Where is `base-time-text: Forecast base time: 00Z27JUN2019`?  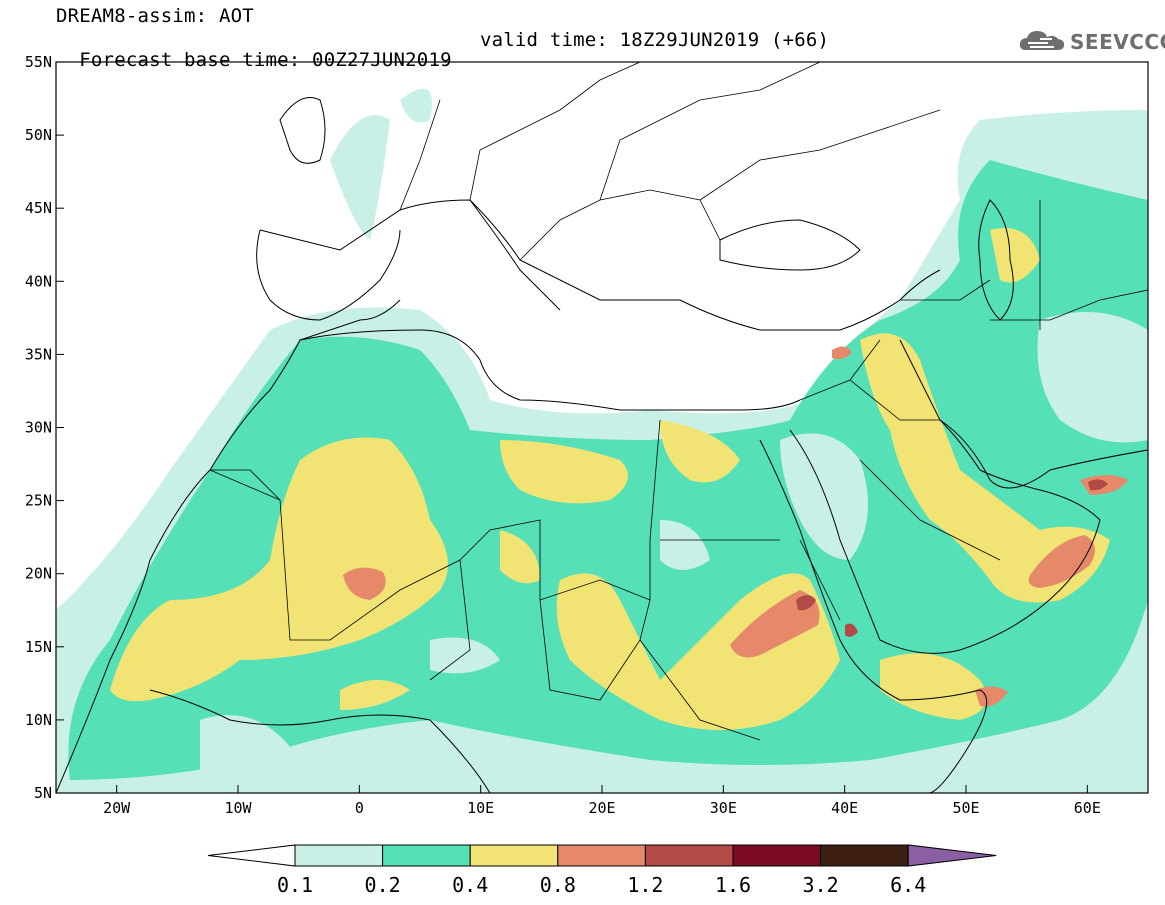 base-time-text: Forecast base time: 00Z27JUN2019 is located at coordinates (265, 60).